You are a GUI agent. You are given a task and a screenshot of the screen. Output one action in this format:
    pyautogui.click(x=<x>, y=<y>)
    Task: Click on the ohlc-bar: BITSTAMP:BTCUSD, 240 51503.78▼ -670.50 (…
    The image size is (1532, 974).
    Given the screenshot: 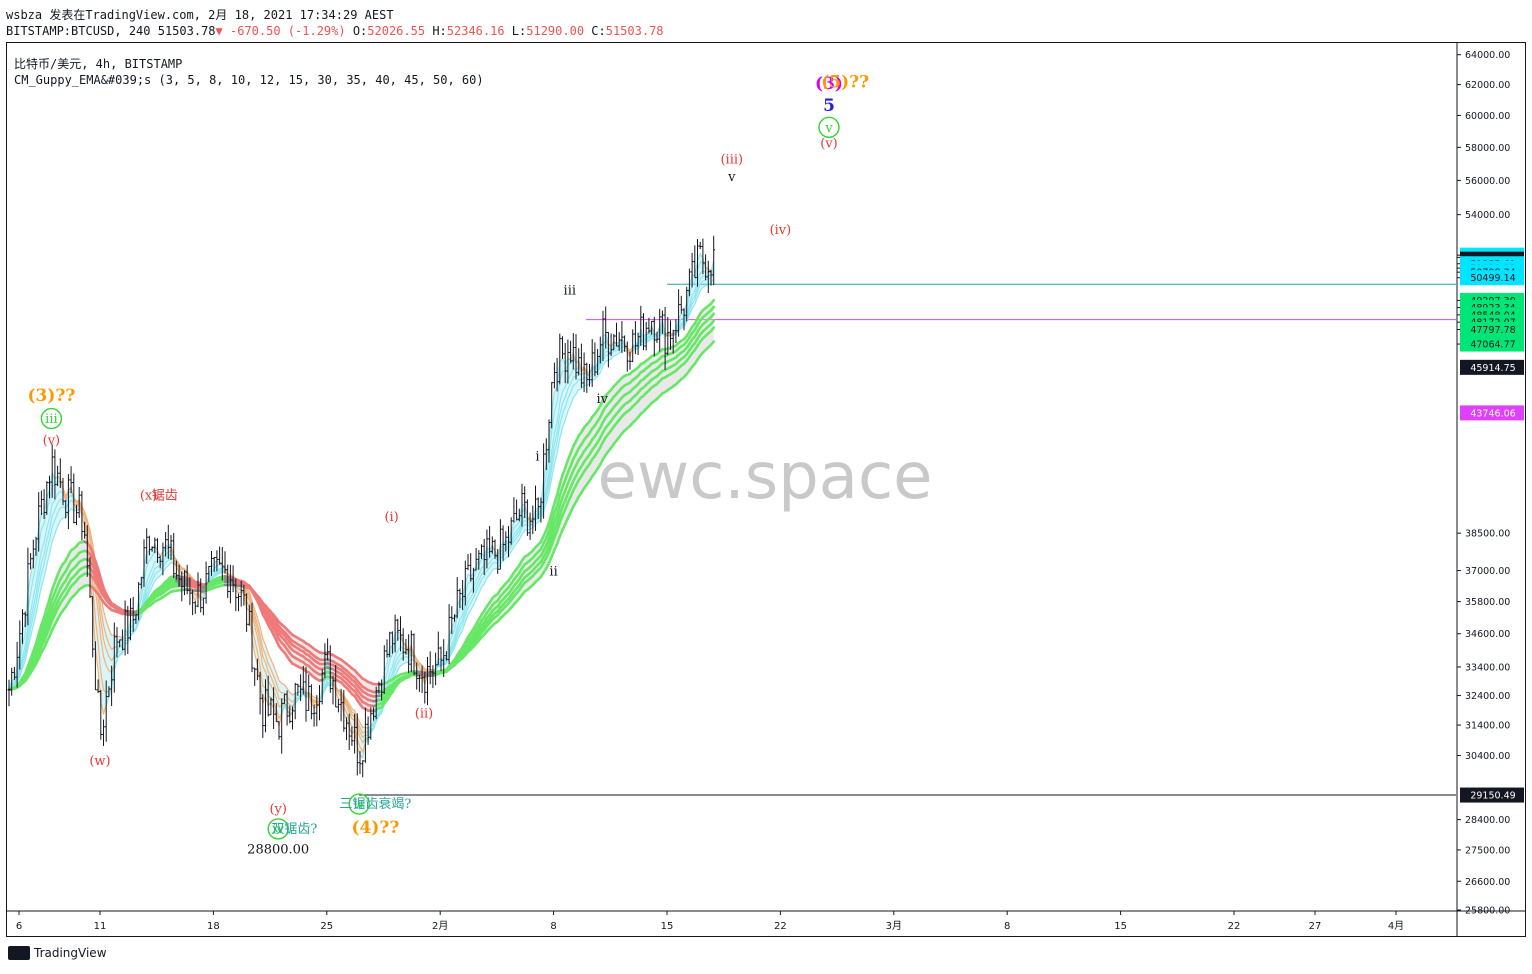 What is the action you would take?
    pyautogui.click(x=335, y=31)
    